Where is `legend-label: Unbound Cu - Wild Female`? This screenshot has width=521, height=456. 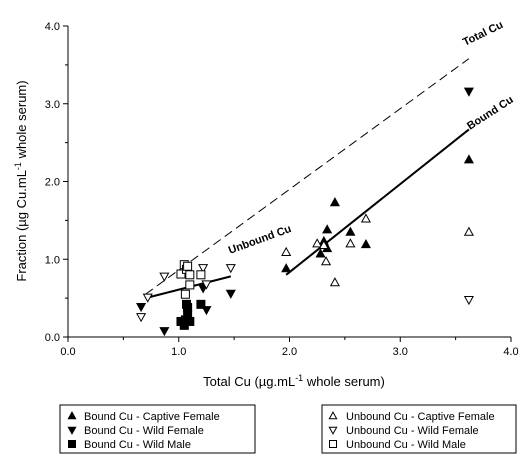 legend-label: Unbound Cu - Wild Female is located at coordinates (412, 431).